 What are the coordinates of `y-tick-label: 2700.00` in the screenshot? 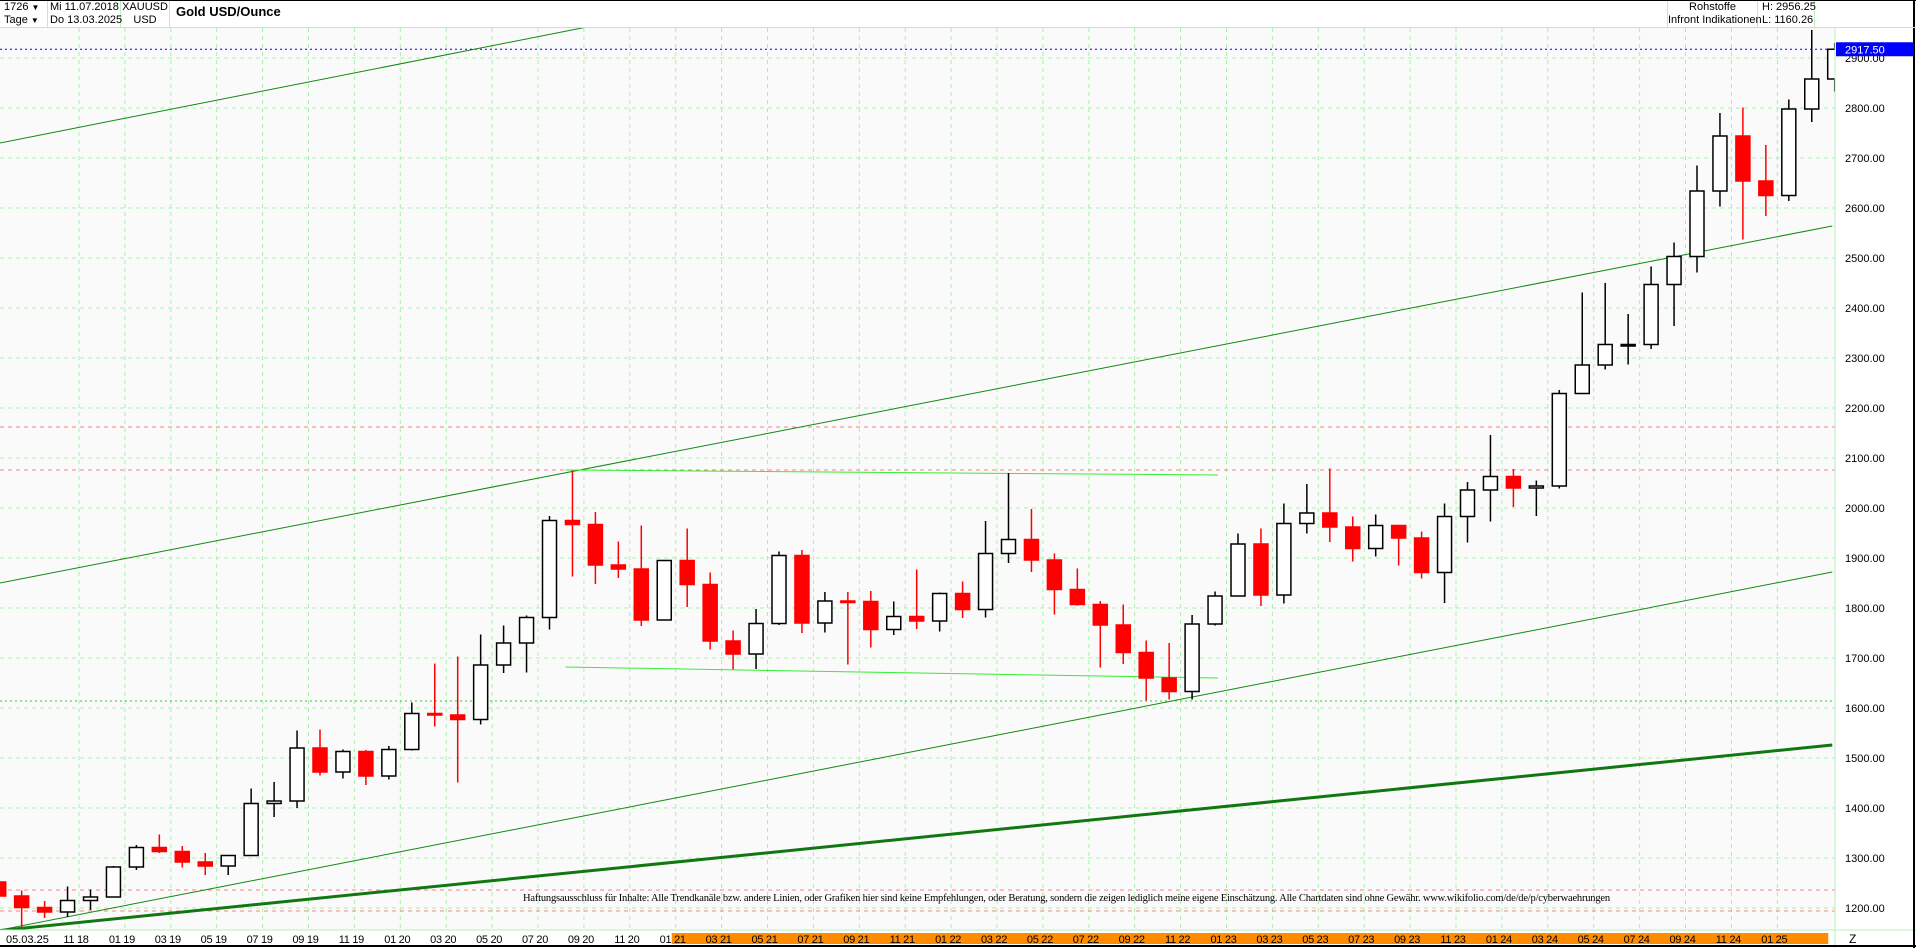 It's located at (1865, 159).